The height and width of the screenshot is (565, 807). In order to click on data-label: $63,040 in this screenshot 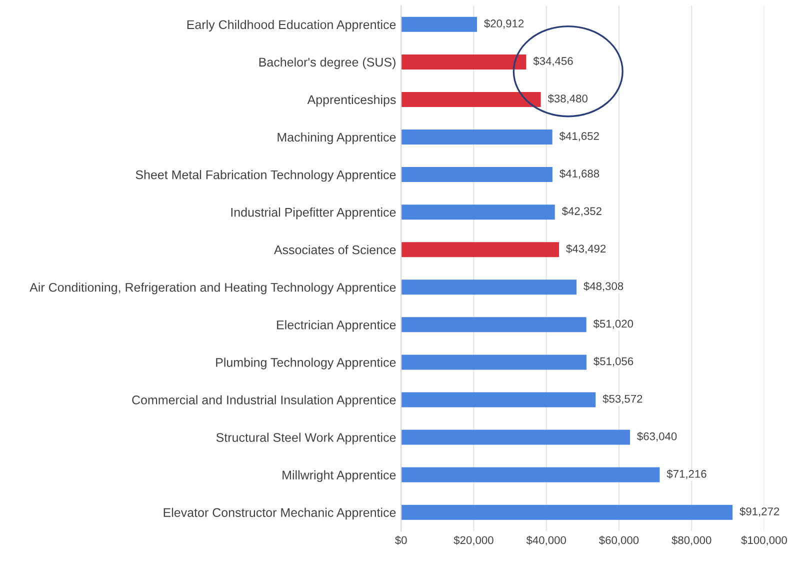, I will do `click(657, 437)`.